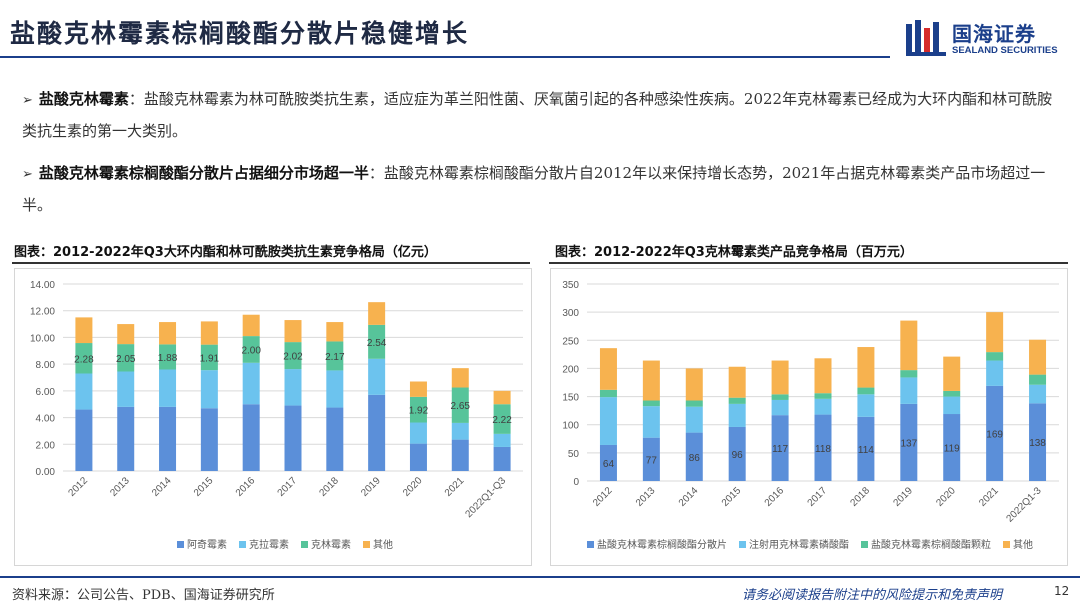 This screenshot has height=608, width=1080. I want to click on x-tick-label: 2022Q1-3, so click(1024, 505).